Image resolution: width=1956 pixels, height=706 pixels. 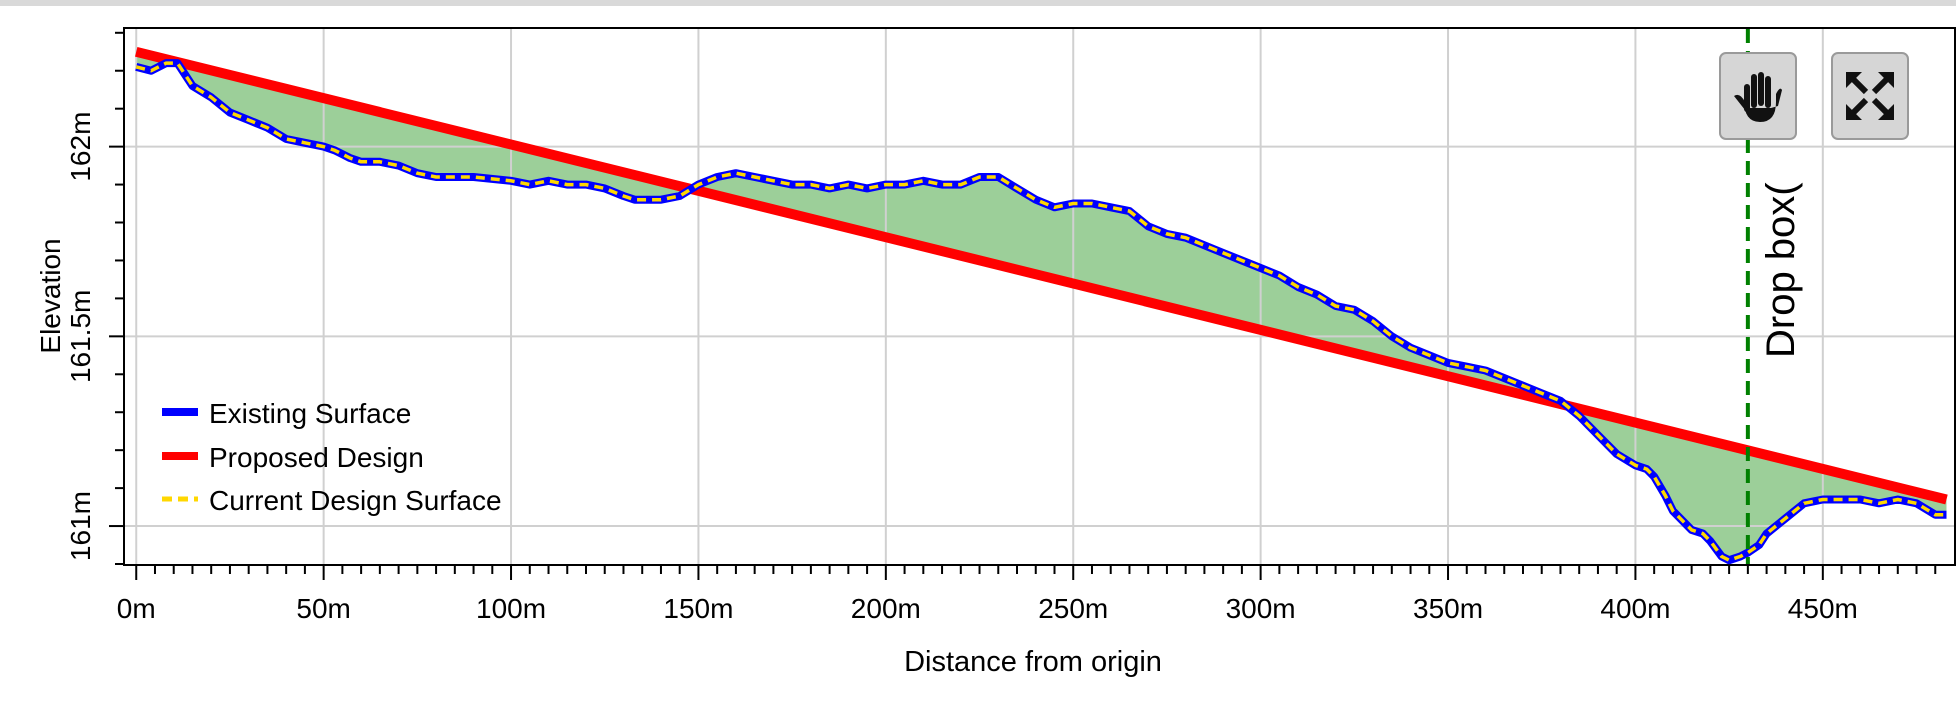 What do you see at coordinates (50, 295) in the screenshot?
I see `y-axis-label: Elevation` at bounding box center [50, 295].